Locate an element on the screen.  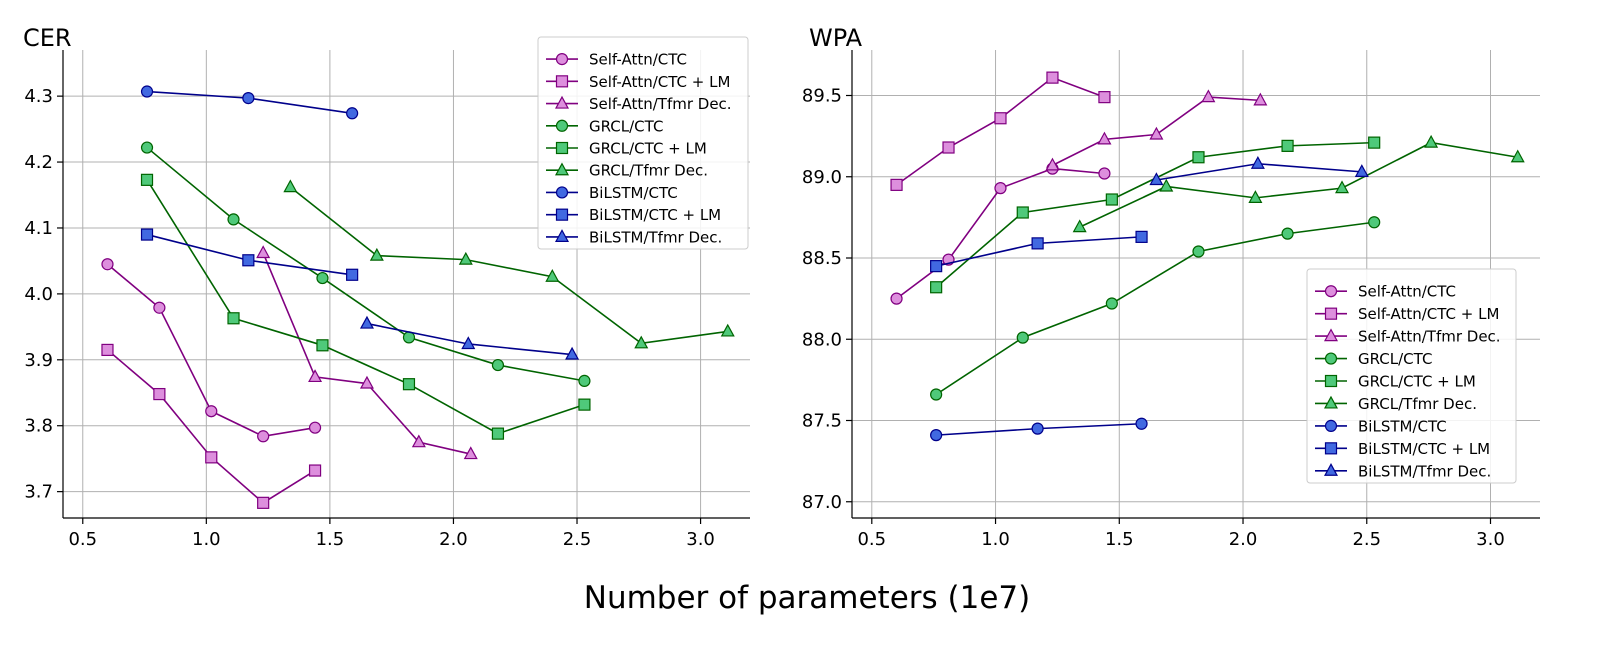
legend-label: GRCL/CTC + LM is located at coordinates (648, 149).